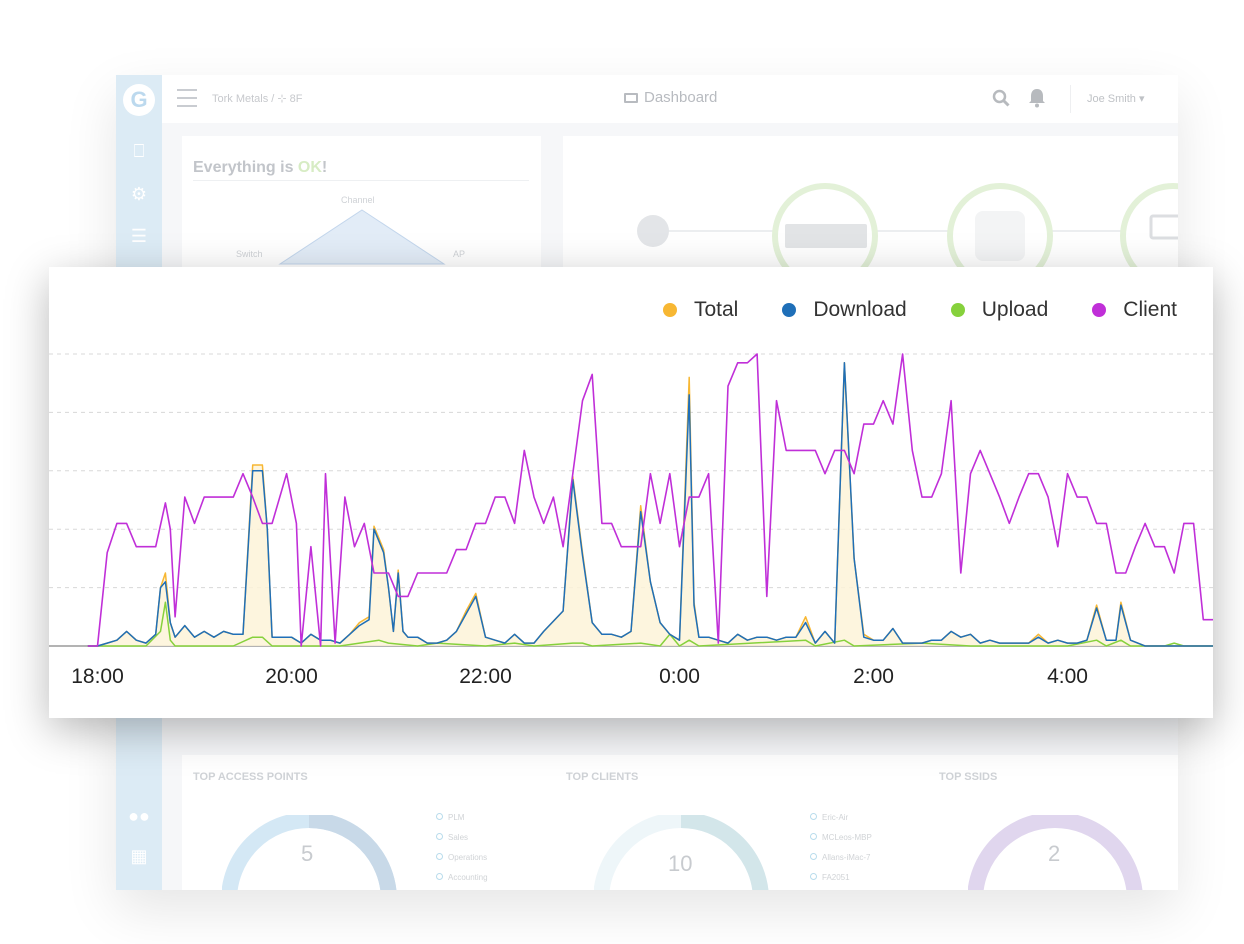 This screenshot has height=944, width=1244. What do you see at coordinates (653, 231) in the screenshot?
I see `globe-icon` at bounding box center [653, 231].